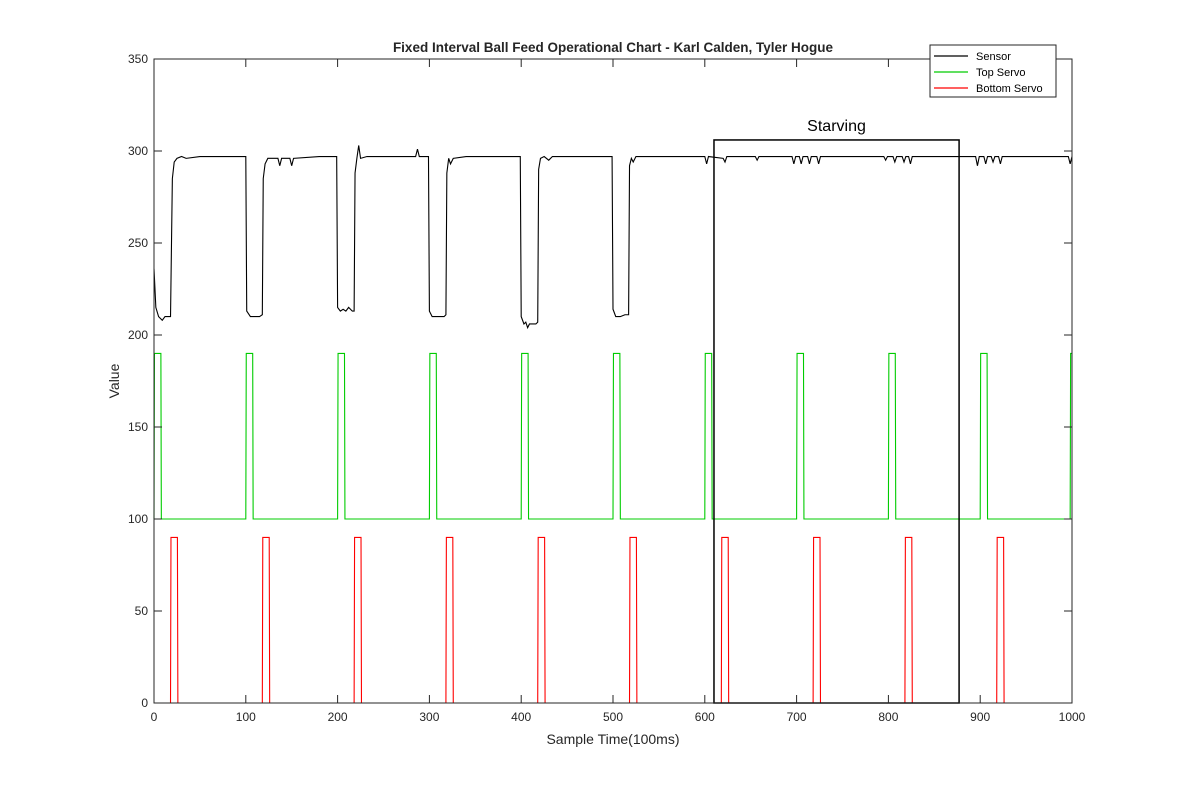 The height and width of the screenshot is (790, 1185). What do you see at coordinates (138, 427) in the screenshot?
I see `y-tick-label: 150` at bounding box center [138, 427].